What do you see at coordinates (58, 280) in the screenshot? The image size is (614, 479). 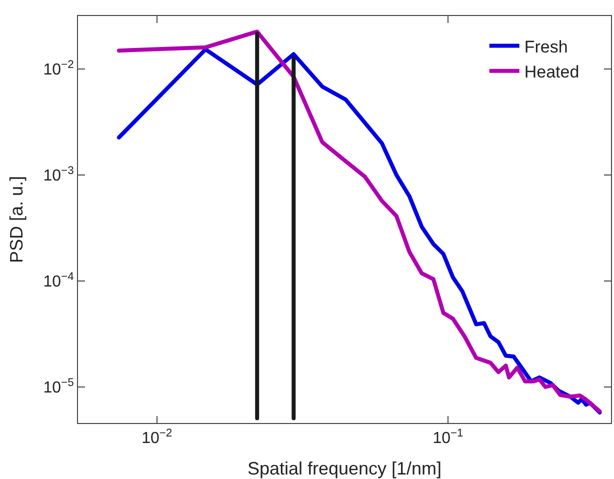 I see `y-tick-label: 10$^{−4}$` at bounding box center [58, 280].